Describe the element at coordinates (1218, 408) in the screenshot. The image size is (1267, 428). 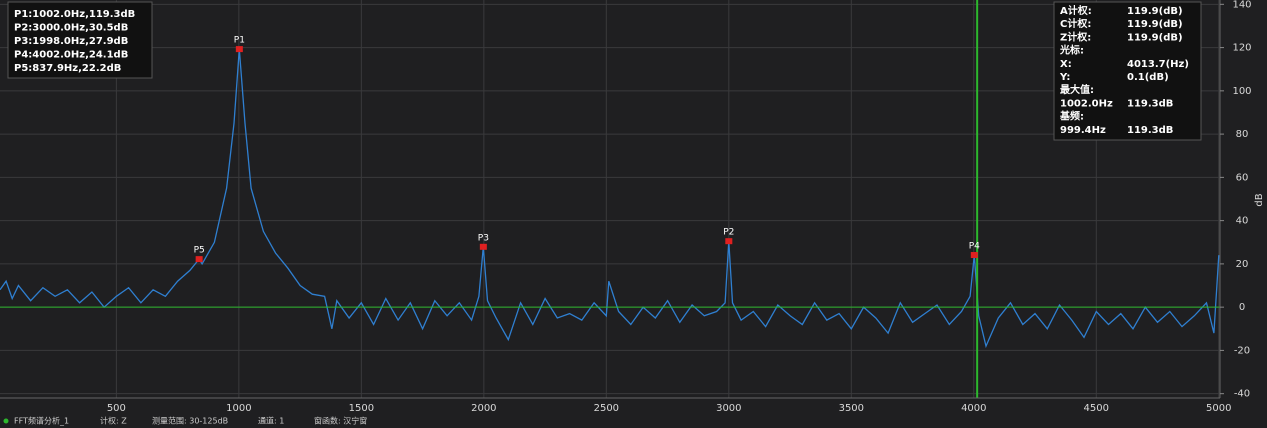
I see `x-tick-label: 5000` at that location.